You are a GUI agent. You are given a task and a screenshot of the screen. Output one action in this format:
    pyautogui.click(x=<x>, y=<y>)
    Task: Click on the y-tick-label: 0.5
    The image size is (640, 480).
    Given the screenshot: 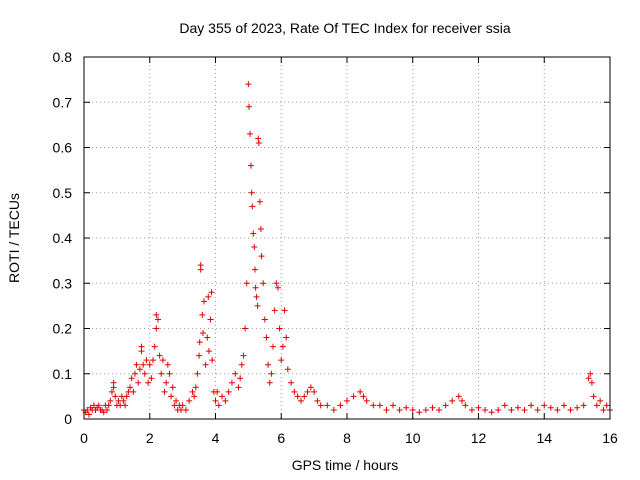 What is the action you would take?
    pyautogui.click(x=63, y=193)
    